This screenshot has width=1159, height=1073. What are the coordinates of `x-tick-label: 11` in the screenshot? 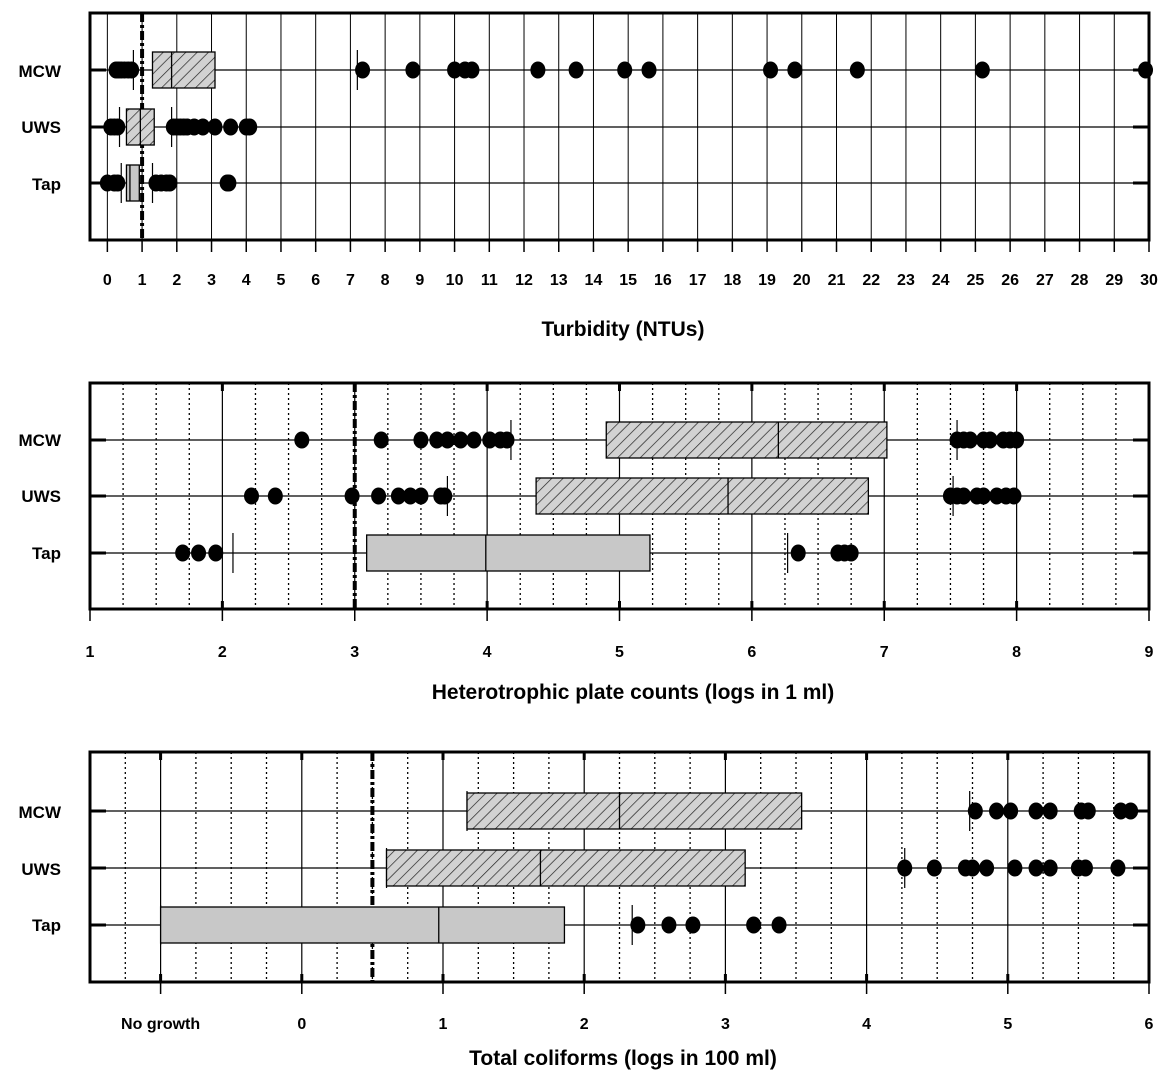 It's located at (489, 280).